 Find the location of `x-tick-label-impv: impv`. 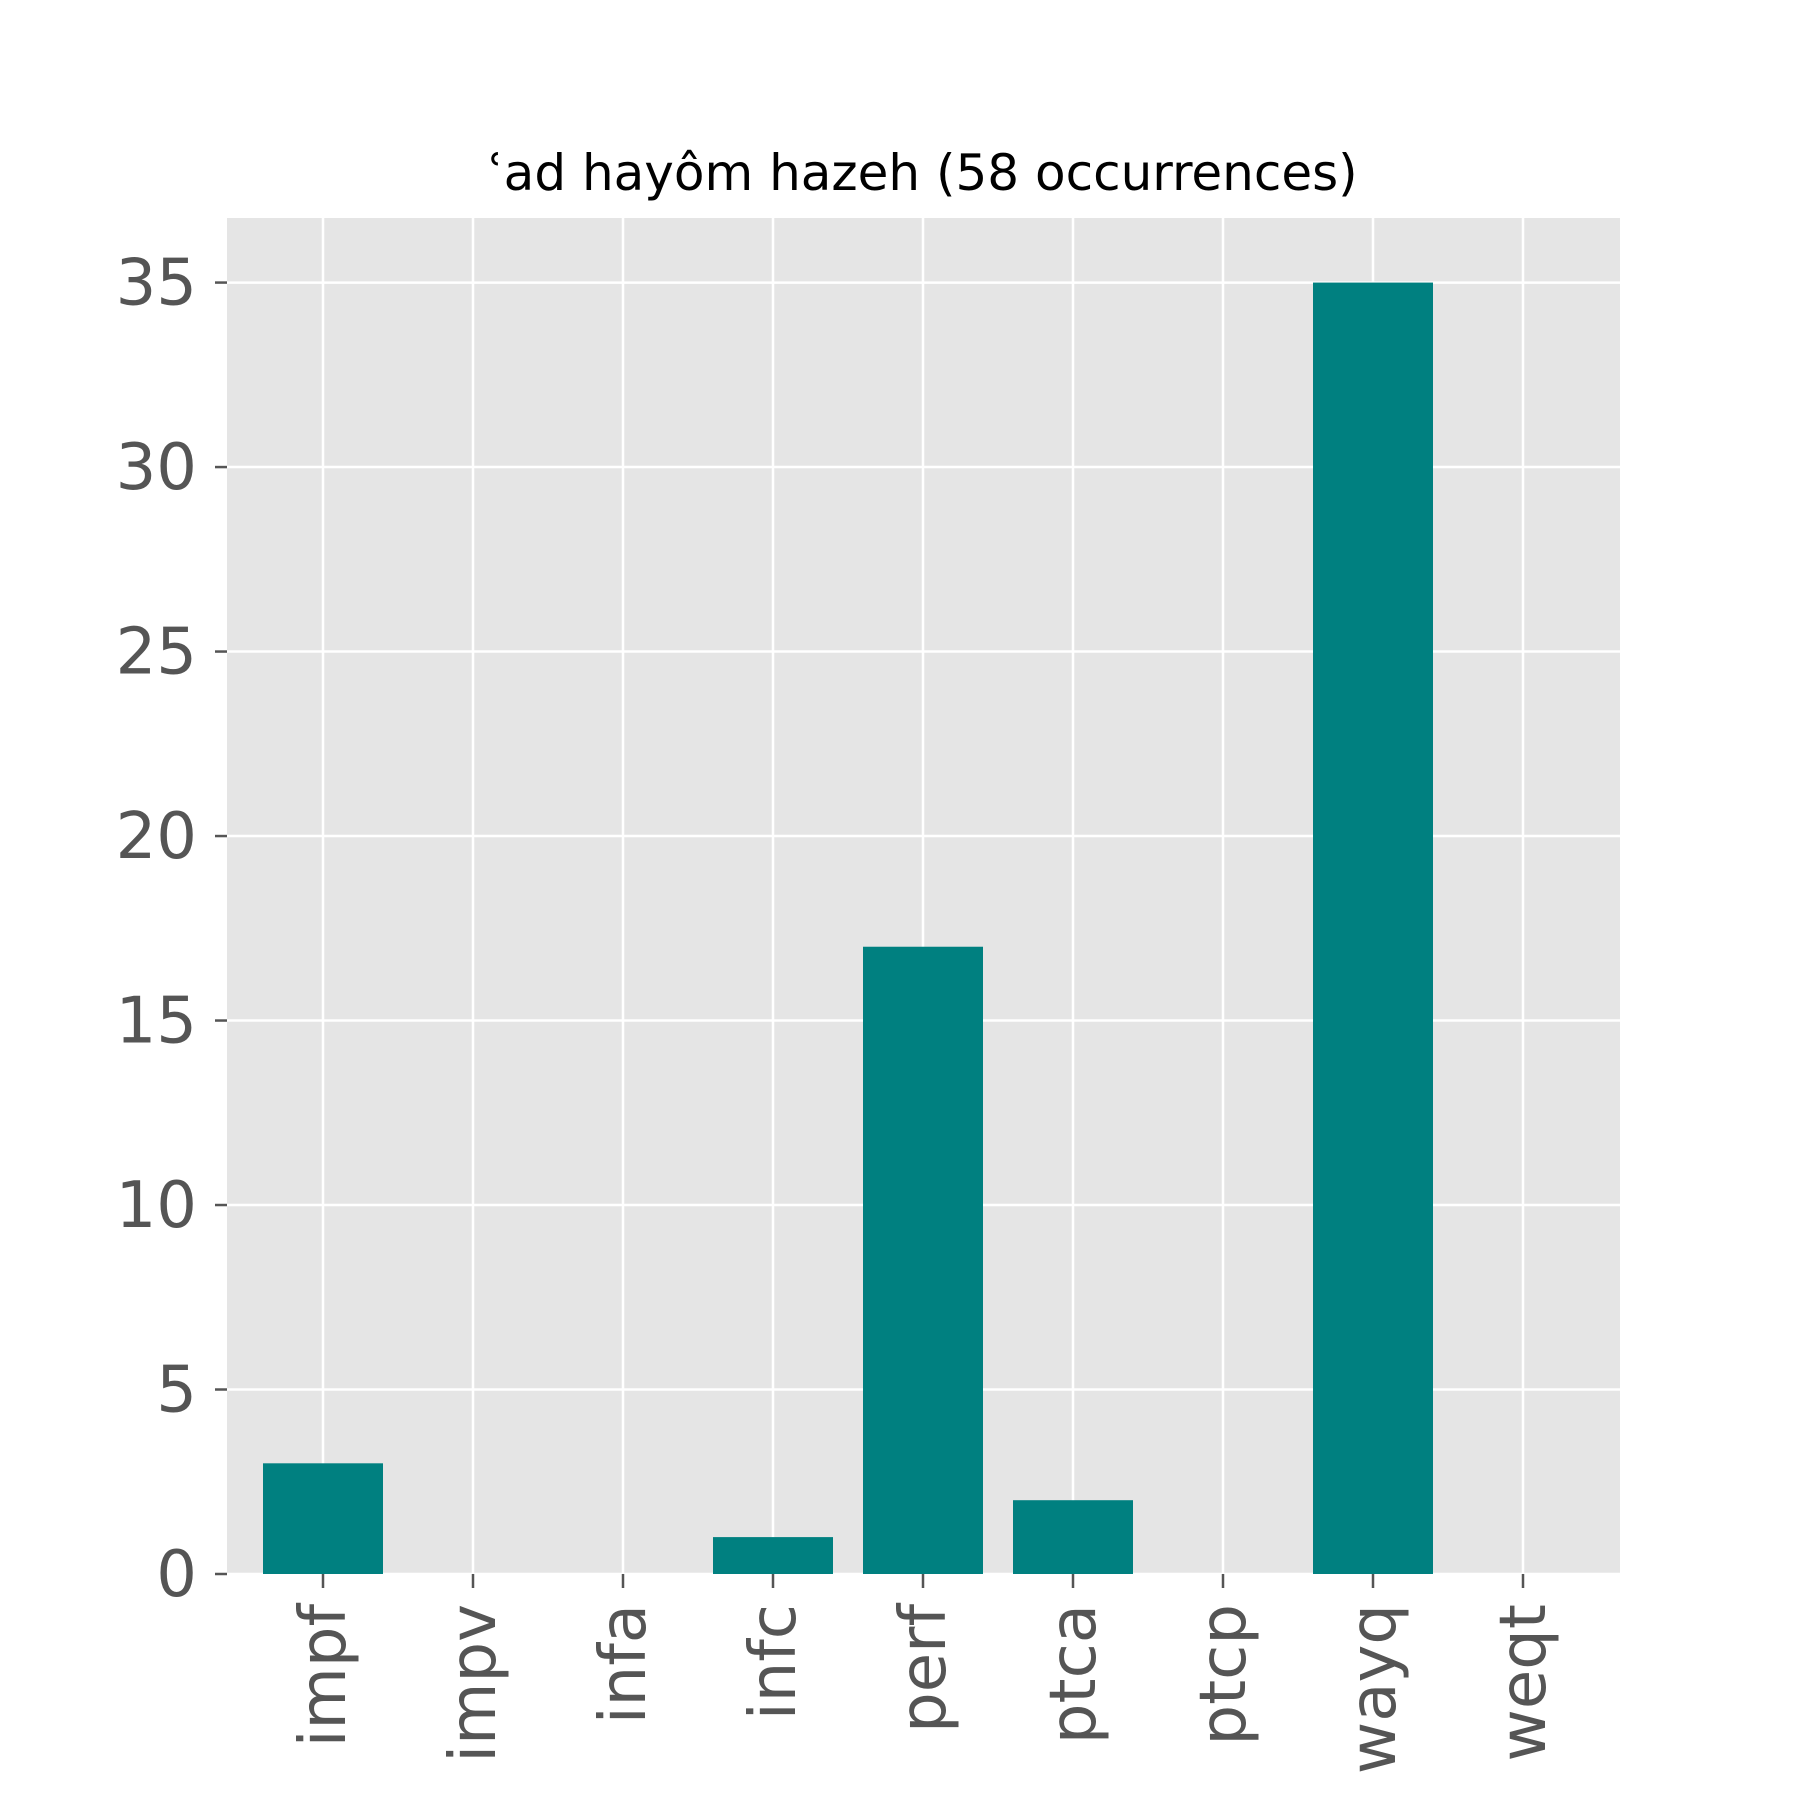

x-tick-label-impv: impv is located at coordinates (474, 1683).